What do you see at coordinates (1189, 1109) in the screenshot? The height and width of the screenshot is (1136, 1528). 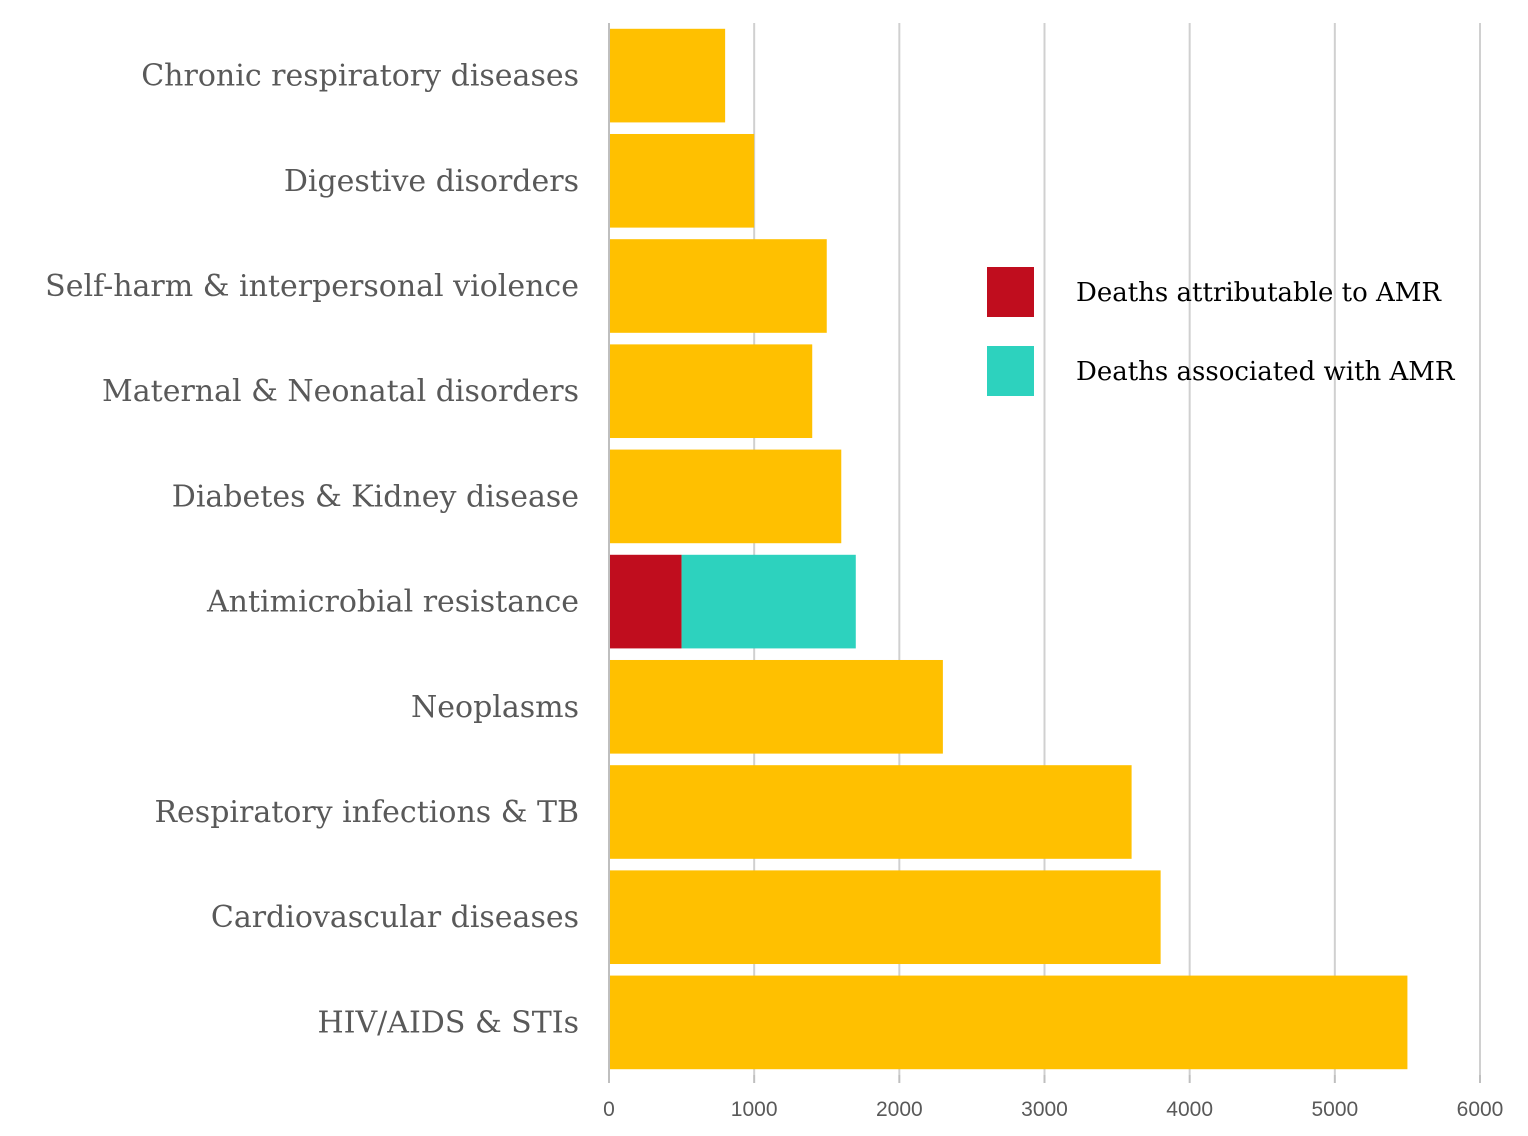 I see `x-tick-label: 4000` at bounding box center [1189, 1109].